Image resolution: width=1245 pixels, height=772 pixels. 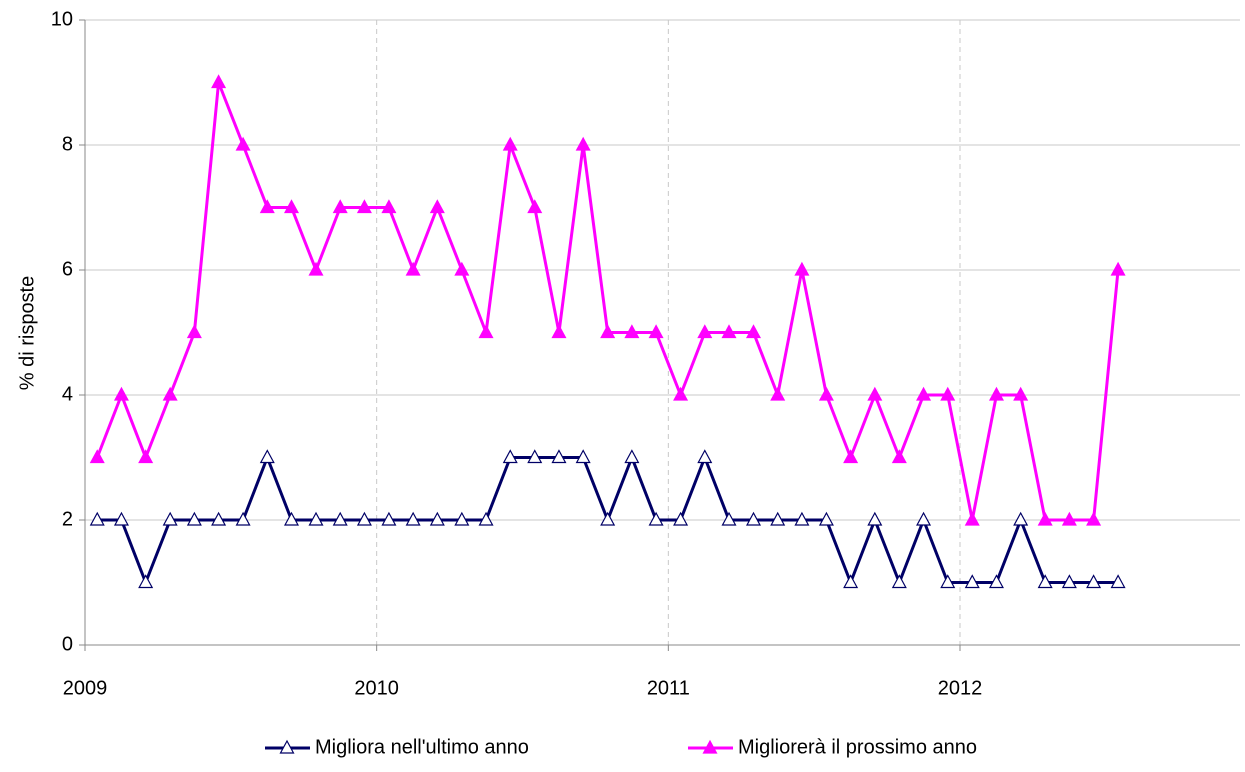 I want to click on y-tick-label: 2, so click(x=67, y=519).